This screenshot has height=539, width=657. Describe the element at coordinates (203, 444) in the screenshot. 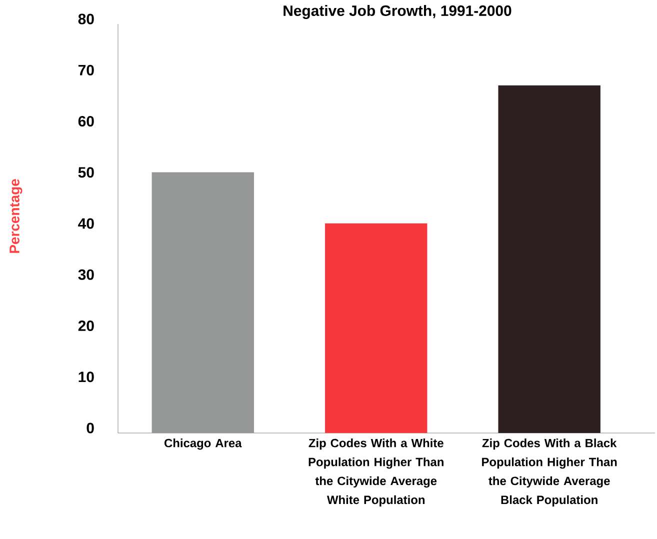

I see `x-tick-label: Chicago Area` at that location.